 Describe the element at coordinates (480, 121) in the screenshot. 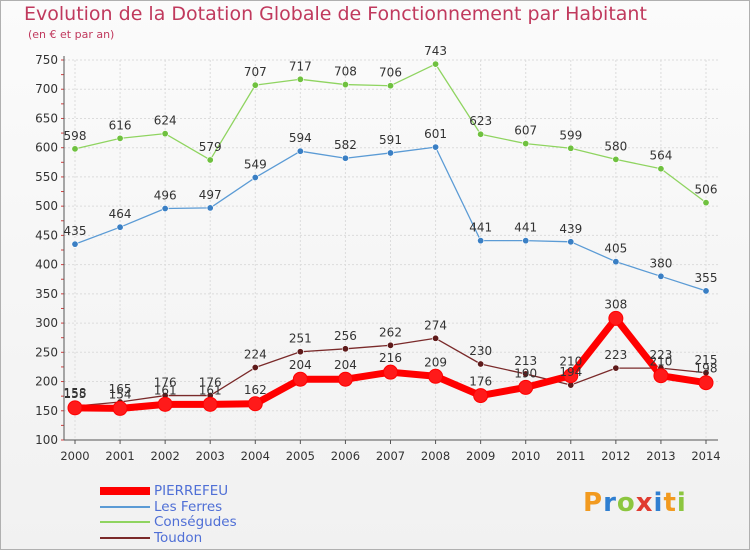

I see `data-label: 623` at that location.